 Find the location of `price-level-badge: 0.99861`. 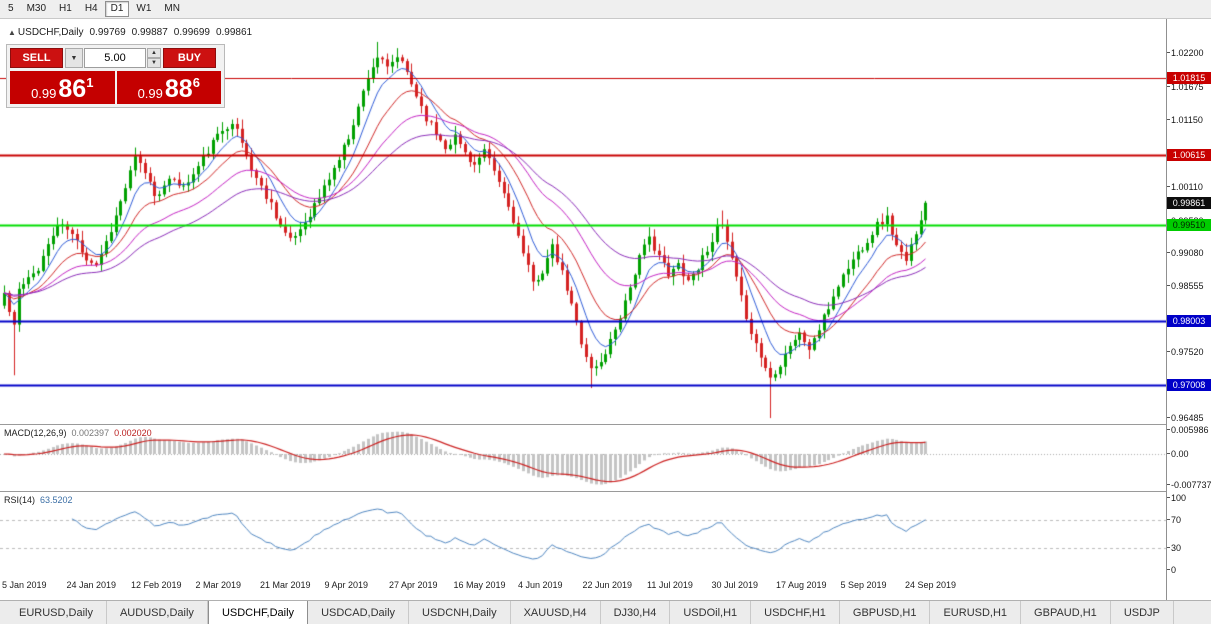

price-level-badge: 0.99861 is located at coordinates (1189, 202).